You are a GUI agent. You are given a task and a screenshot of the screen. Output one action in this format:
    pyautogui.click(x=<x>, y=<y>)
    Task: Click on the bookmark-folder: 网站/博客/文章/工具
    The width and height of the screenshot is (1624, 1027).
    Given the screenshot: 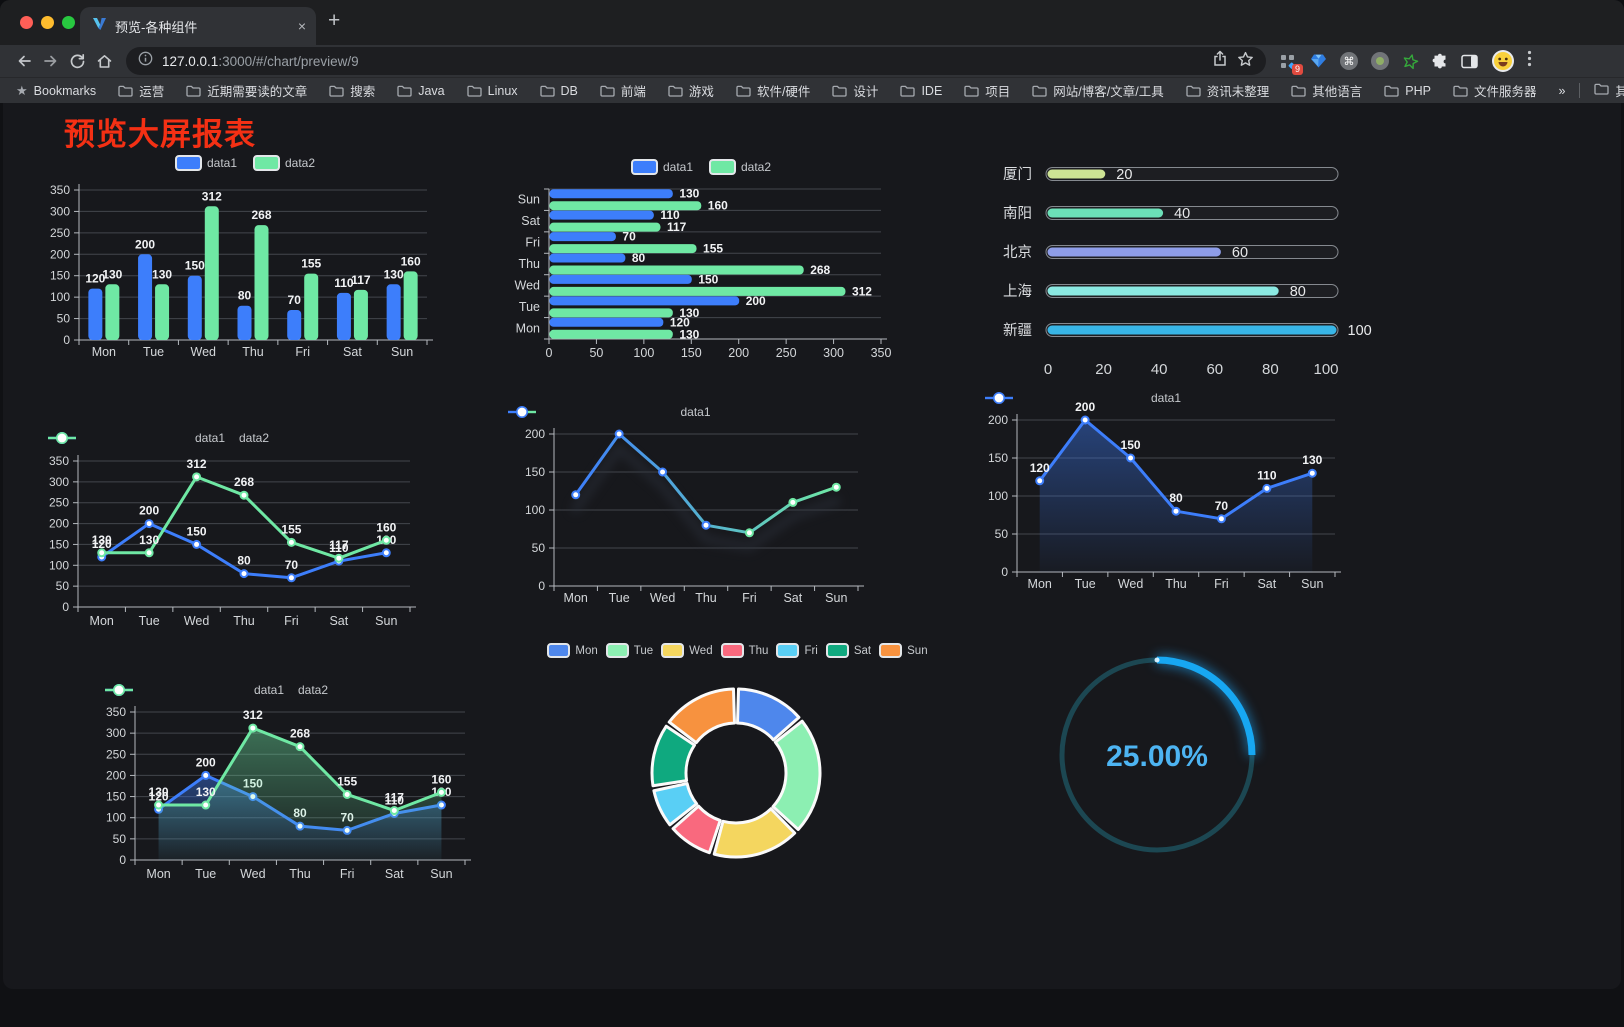 What is the action you would take?
    pyautogui.click(x=1098, y=90)
    